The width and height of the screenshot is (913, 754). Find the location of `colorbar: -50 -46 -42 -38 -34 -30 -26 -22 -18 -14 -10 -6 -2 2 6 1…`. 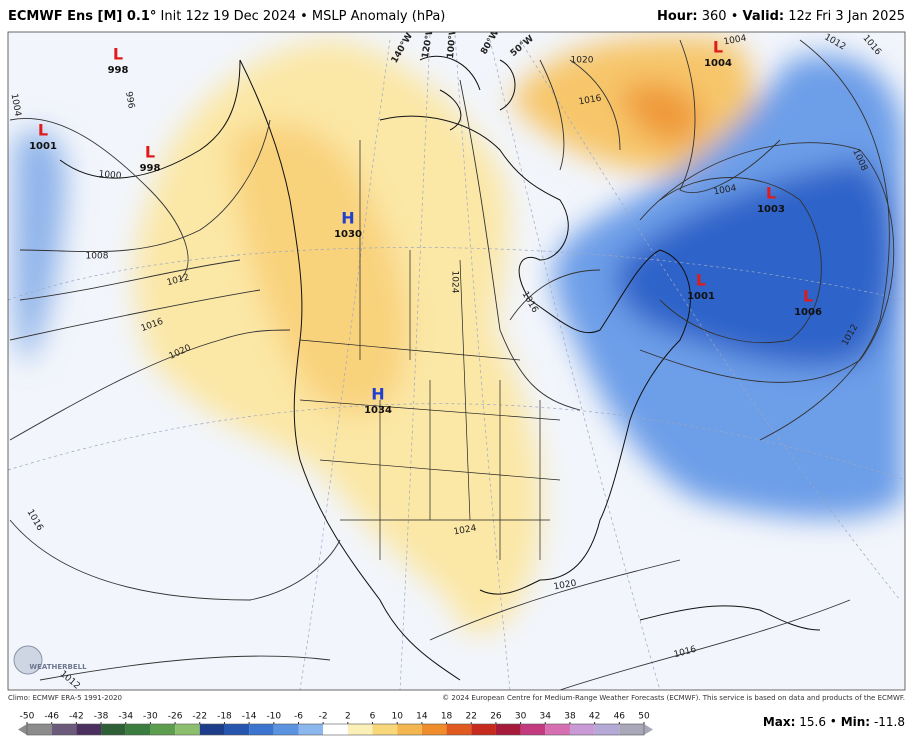

colorbar: -50 -46 -42 -38 -34 -30 -26 -22 -18 -14 -10 -6 -2 2 6 1… is located at coordinates (335, 724).